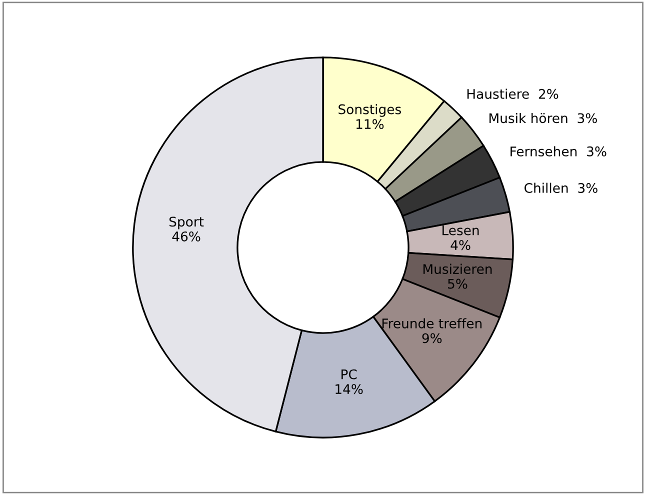 The width and height of the screenshot is (646, 495). What do you see at coordinates (561, 187) in the screenshot?
I see `slice-label: Chillen 3%` at bounding box center [561, 187].